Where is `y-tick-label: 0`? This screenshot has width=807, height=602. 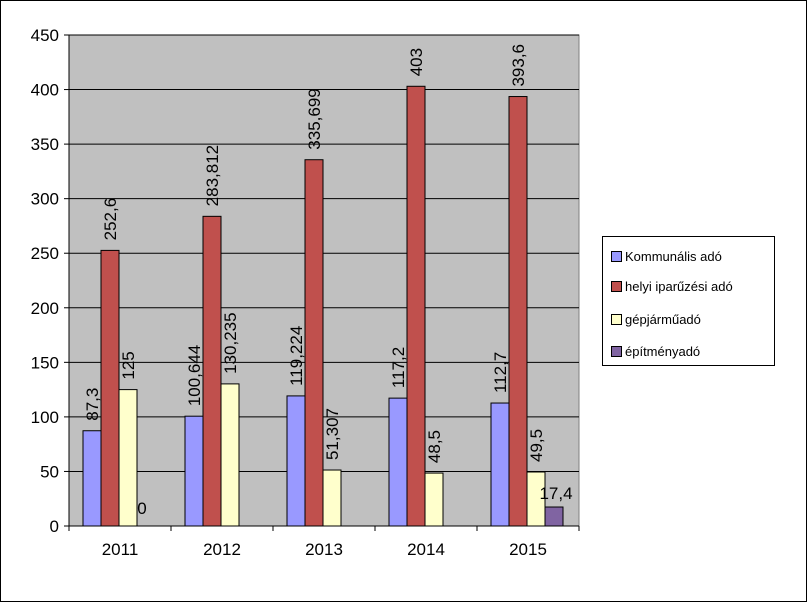 y-tick-label: 0 is located at coordinates (54, 526).